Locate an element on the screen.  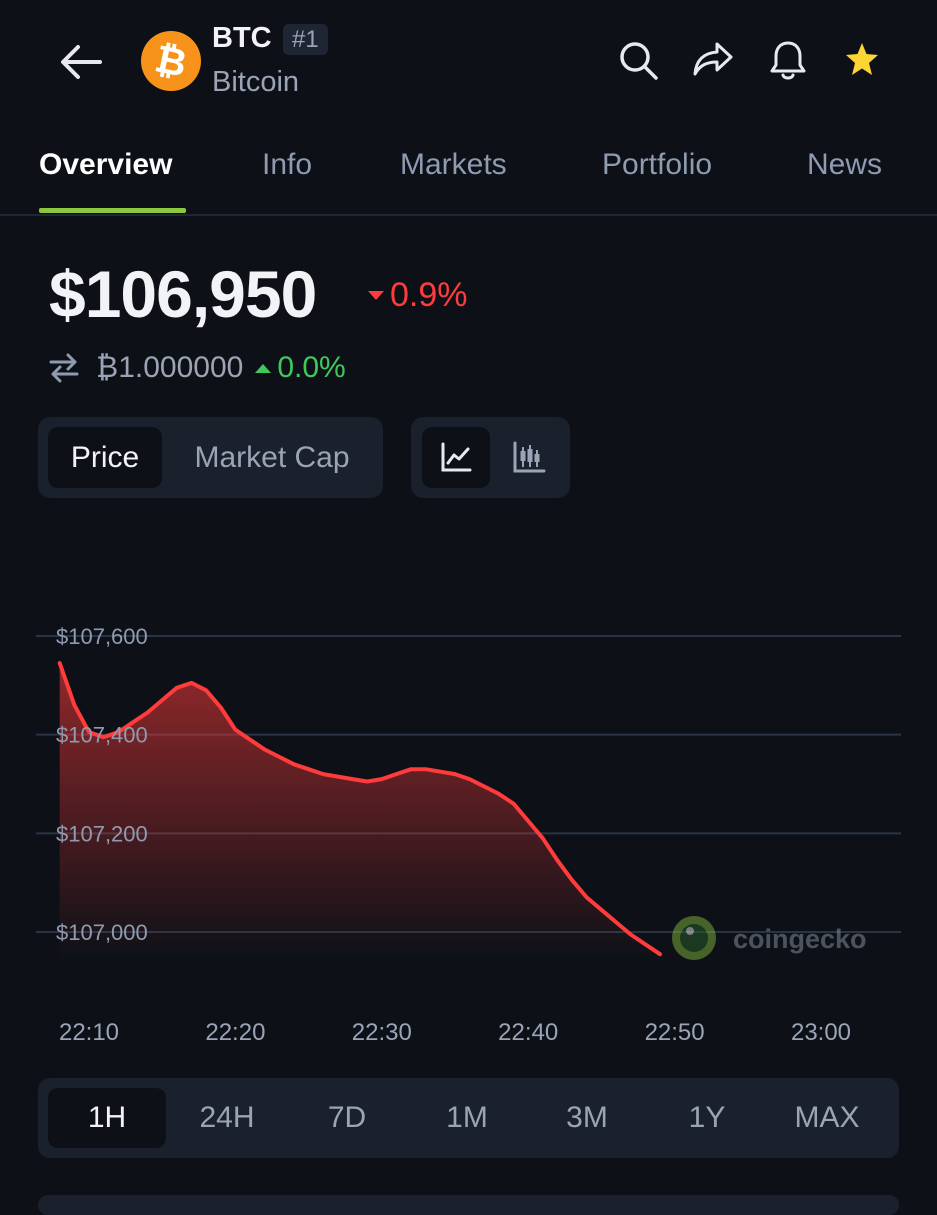
coin-symbol: BTC is located at coordinates (242, 38).